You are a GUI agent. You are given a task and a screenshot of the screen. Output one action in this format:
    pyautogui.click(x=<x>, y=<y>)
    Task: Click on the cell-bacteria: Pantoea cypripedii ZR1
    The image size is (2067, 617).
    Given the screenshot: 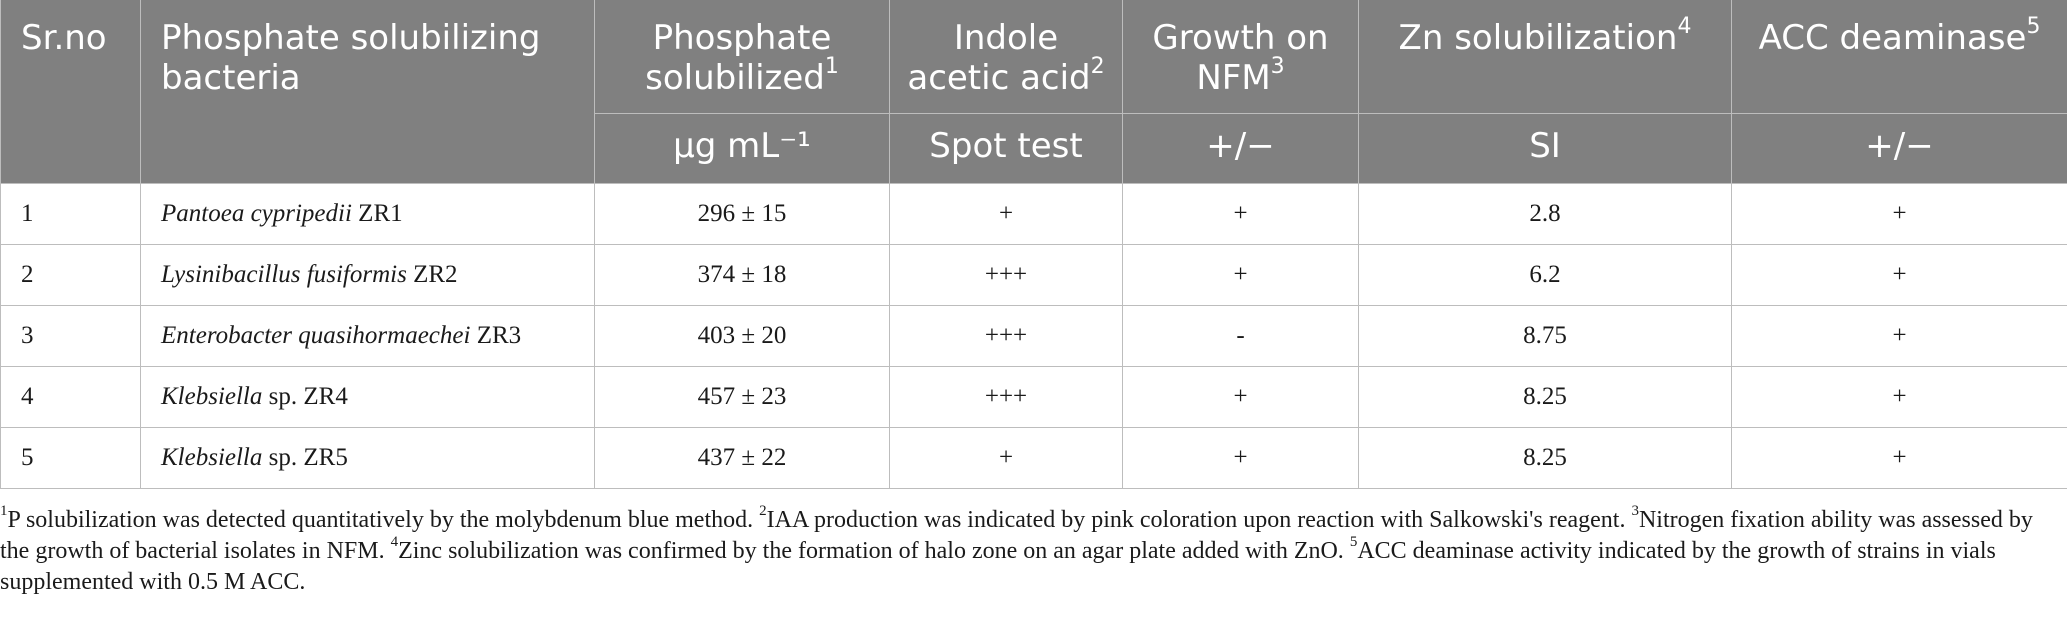 What is the action you would take?
    pyautogui.click(x=367, y=213)
    